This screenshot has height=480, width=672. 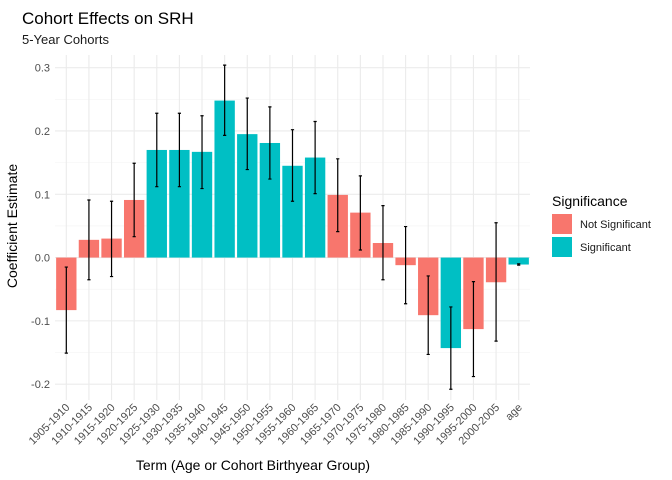 I want to click on x-tick-label: age, so click(x=513, y=412).